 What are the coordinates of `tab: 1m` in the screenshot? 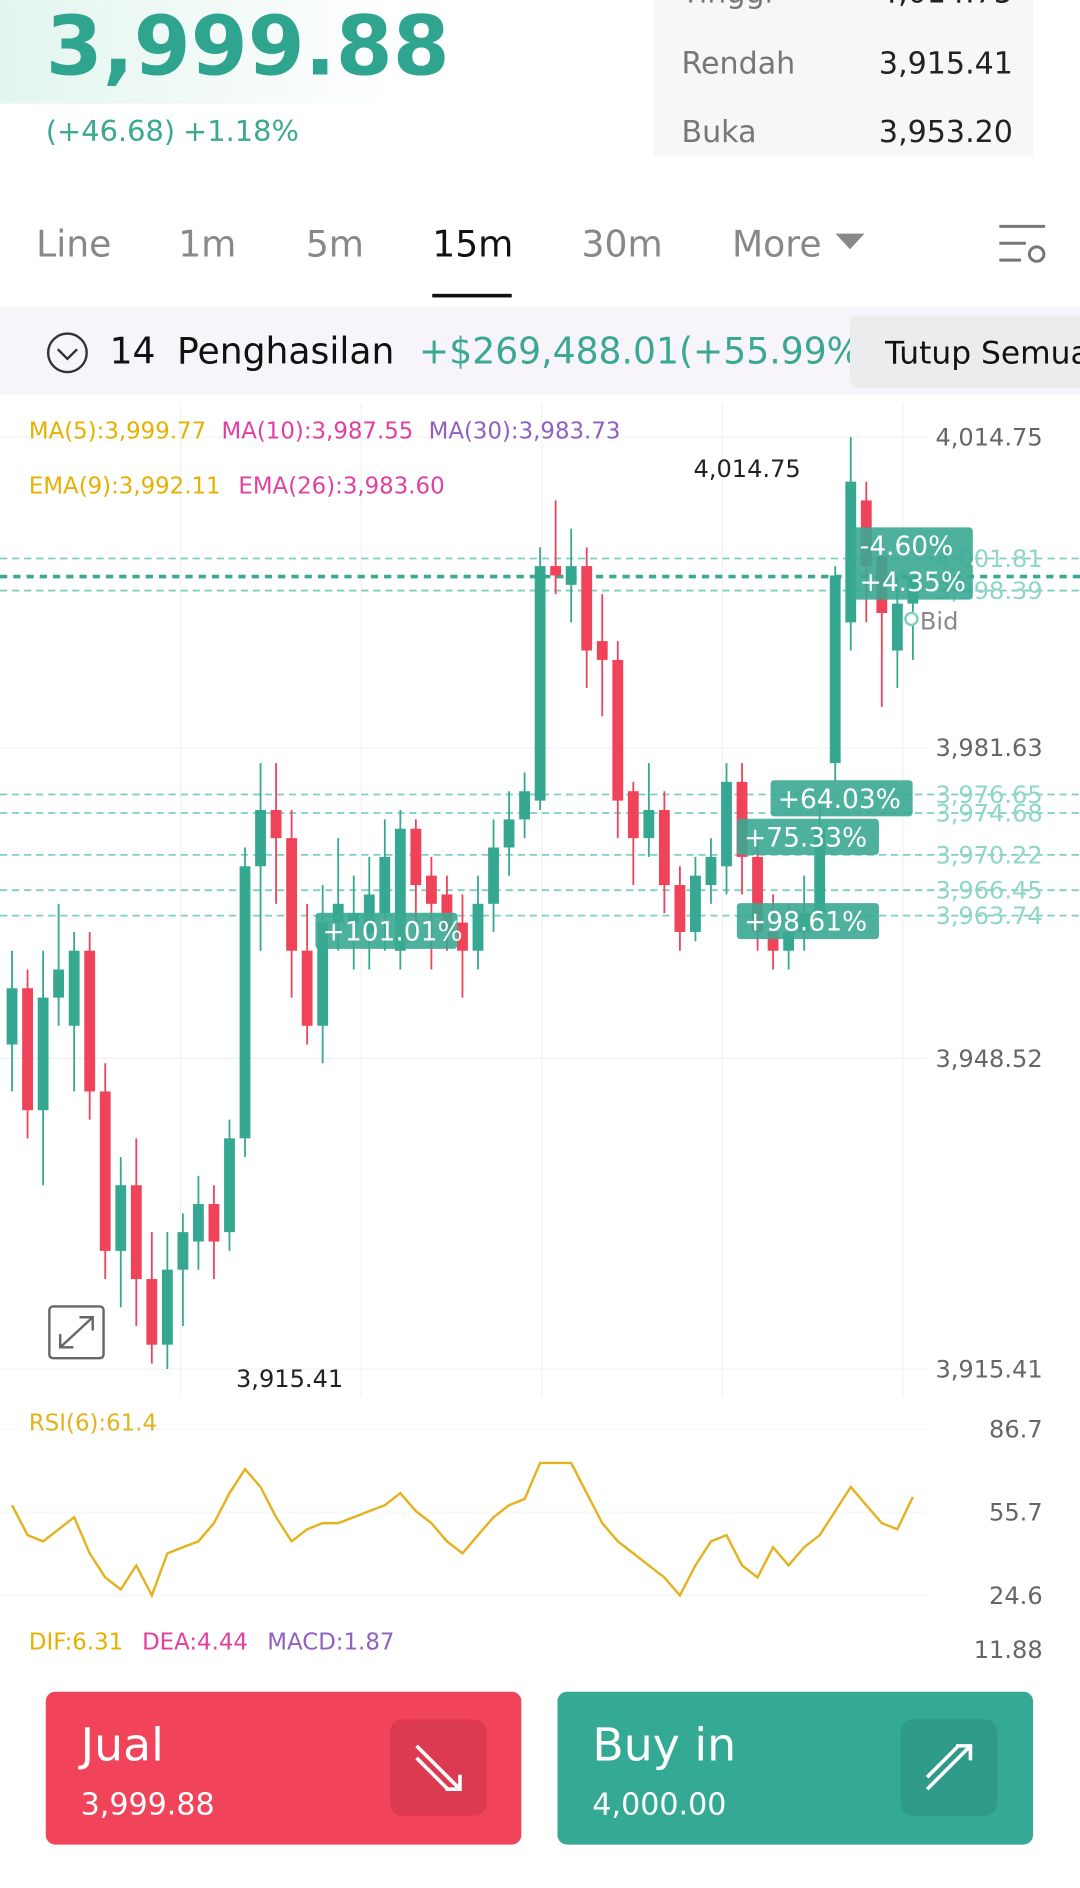 It's located at (207, 244).